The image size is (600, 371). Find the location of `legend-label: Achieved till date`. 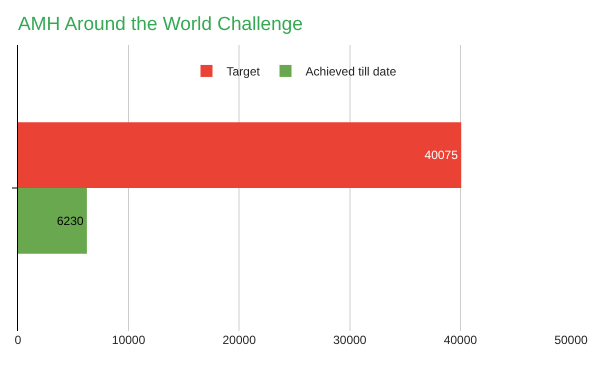

legend-label: Achieved till date is located at coordinates (351, 71).